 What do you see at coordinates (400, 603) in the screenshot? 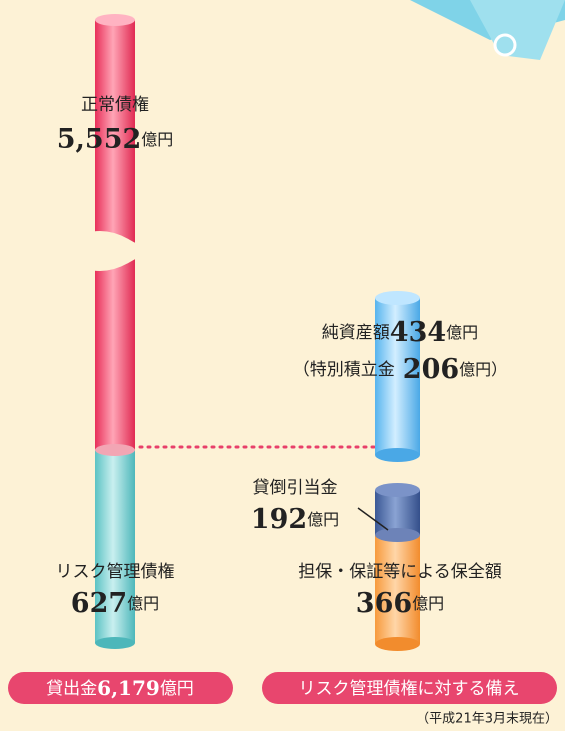
I see `amount: 366億円` at bounding box center [400, 603].